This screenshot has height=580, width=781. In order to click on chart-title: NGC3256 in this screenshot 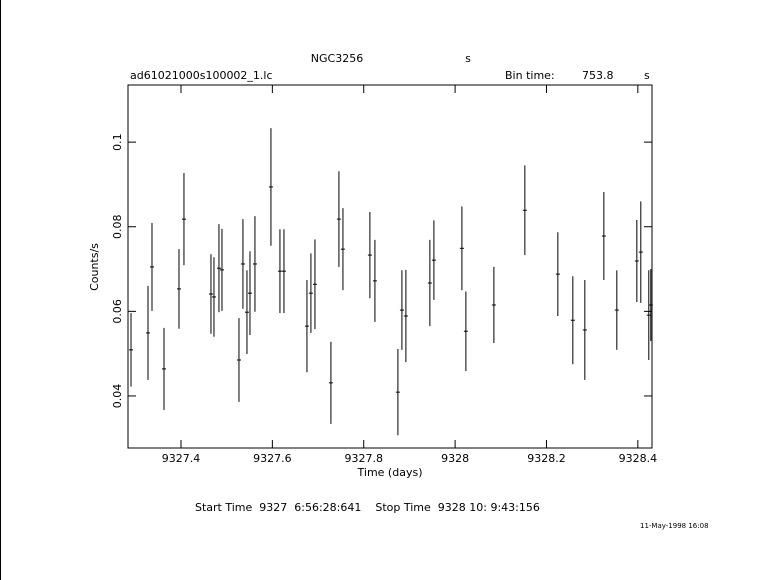, I will do `click(337, 58)`.